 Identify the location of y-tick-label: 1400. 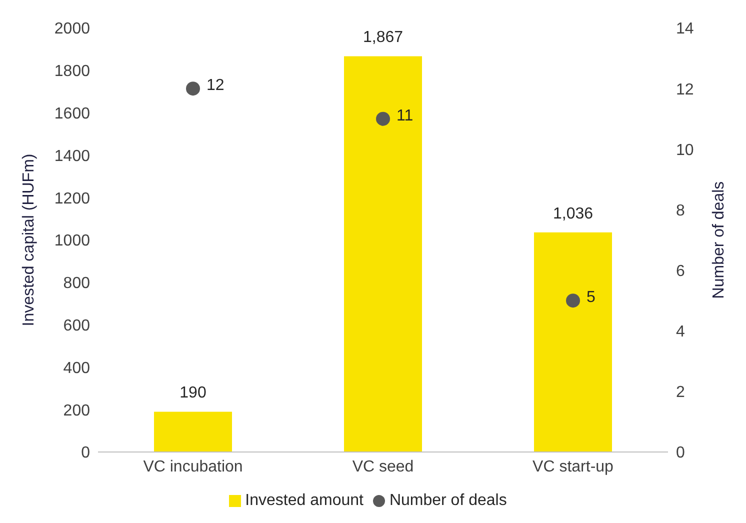
(72, 156).